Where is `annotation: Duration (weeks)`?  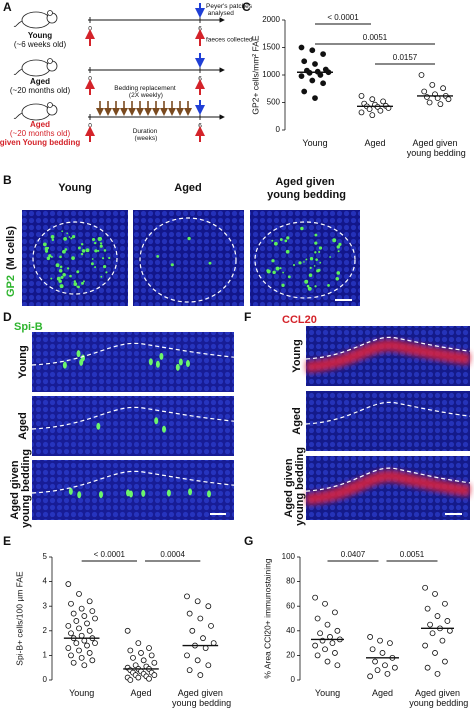 annotation: Duration (weeks) is located at coordinates (145, 135).